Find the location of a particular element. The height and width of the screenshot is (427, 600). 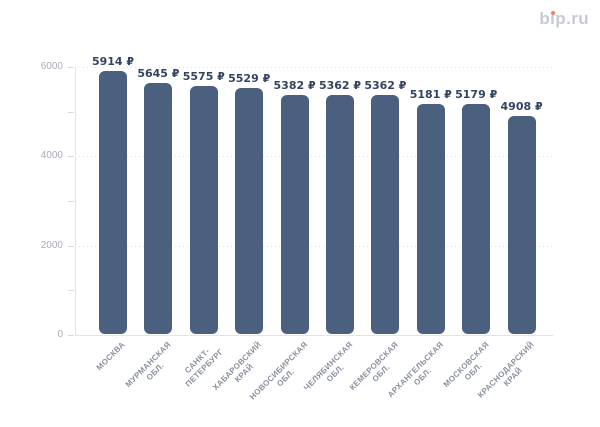

logo-i-dot is located at coordinates (552, 13).